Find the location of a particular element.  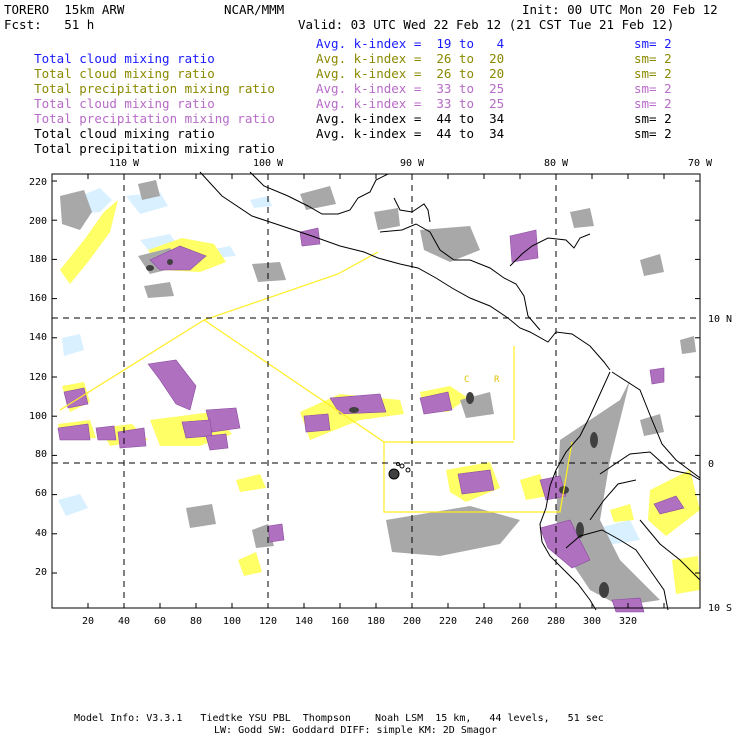

x-tick-label: 260 is located at coordinates (520, 621).